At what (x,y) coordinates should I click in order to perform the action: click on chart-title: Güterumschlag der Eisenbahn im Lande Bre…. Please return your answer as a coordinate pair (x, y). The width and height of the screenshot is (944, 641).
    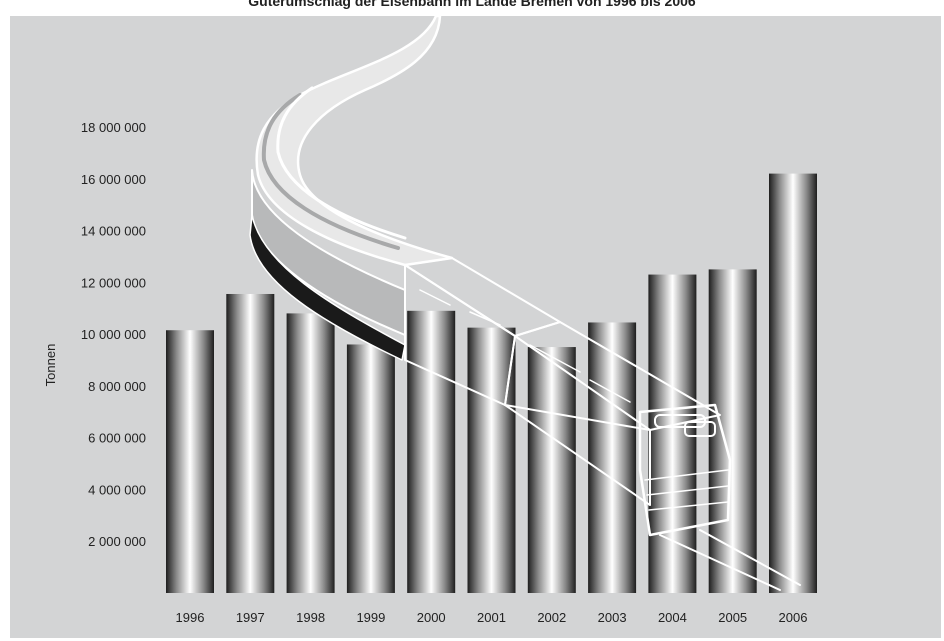
    Looking at the image, I should click on (472, 4).